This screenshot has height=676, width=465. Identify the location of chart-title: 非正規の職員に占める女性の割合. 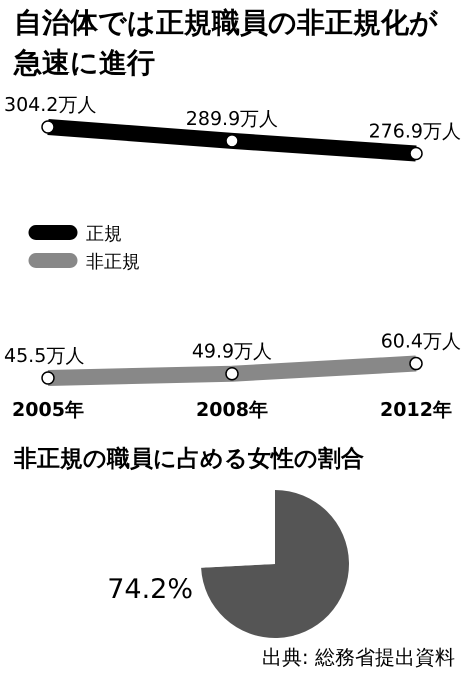
(188, 459).